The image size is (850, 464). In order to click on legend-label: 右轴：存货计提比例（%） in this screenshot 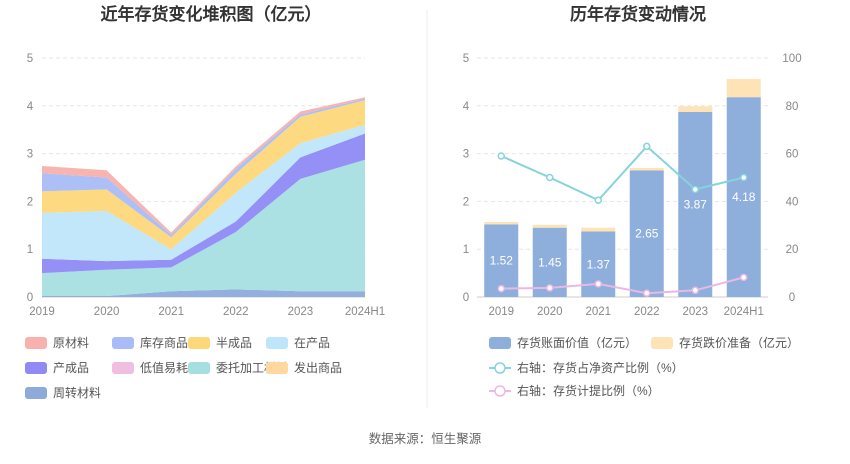, I will do `click(588, 390)`.